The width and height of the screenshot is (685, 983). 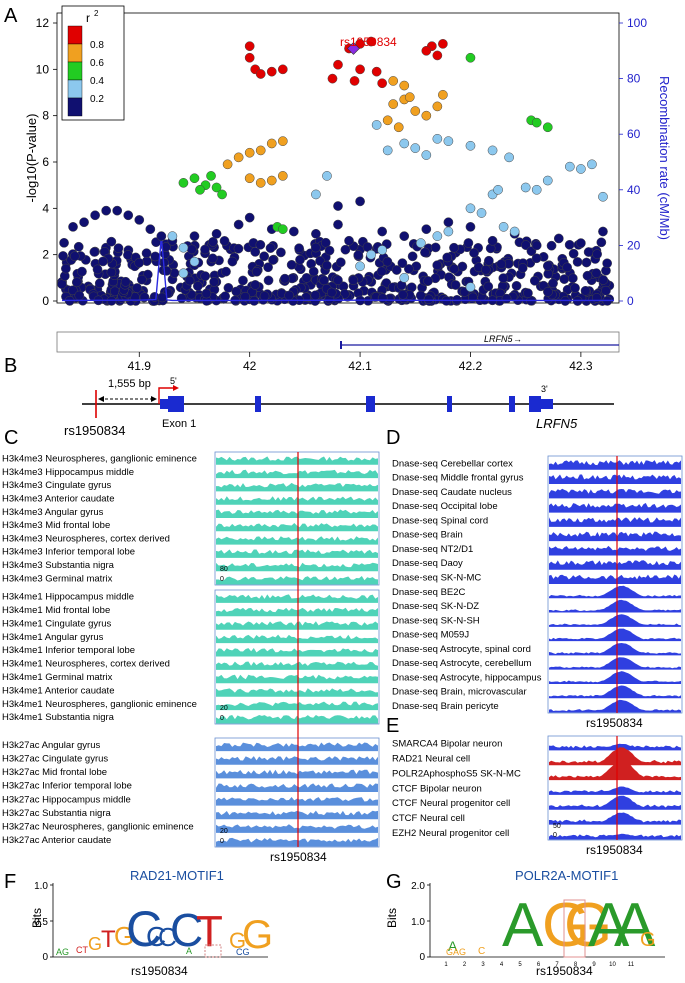 I want to click on track-label-c: H3k4me3 Substantia nigra, so click(x=58, y=565).